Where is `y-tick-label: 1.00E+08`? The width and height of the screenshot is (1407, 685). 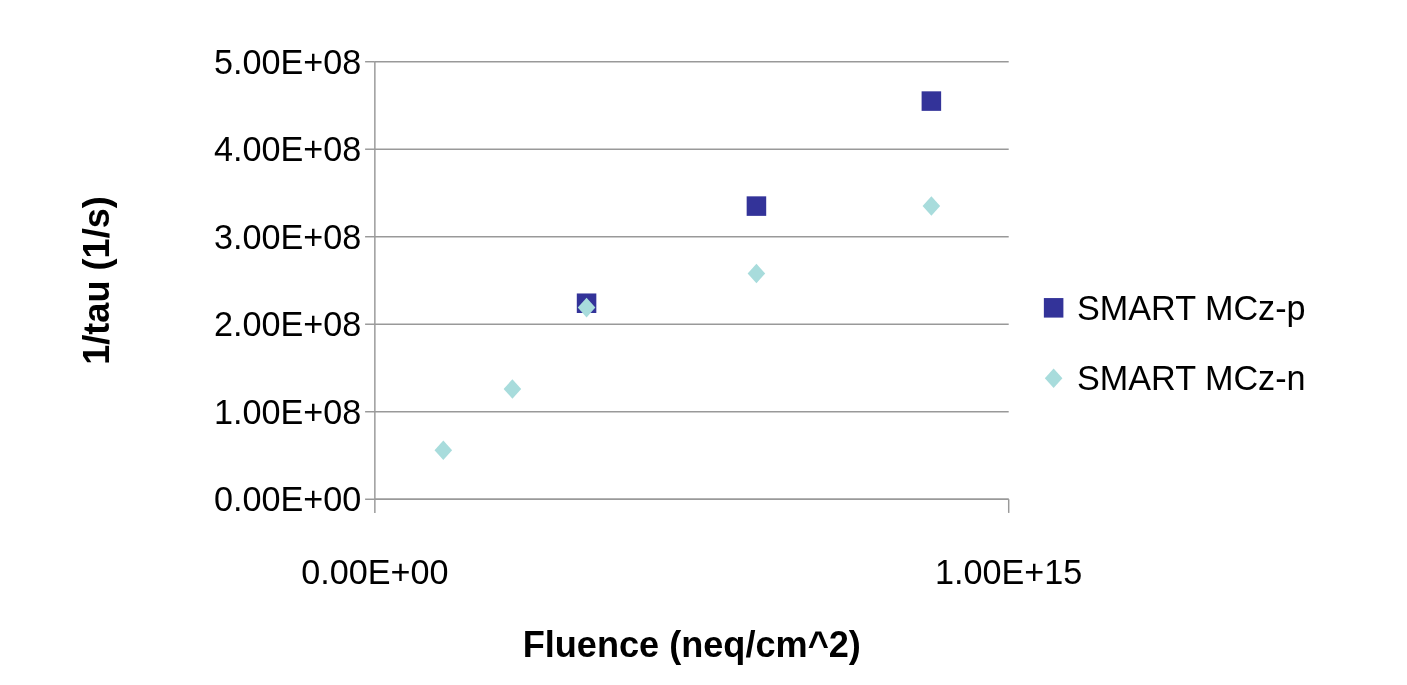
y-tick-label: 1.00E+08 is located at coordinates (287, 411).